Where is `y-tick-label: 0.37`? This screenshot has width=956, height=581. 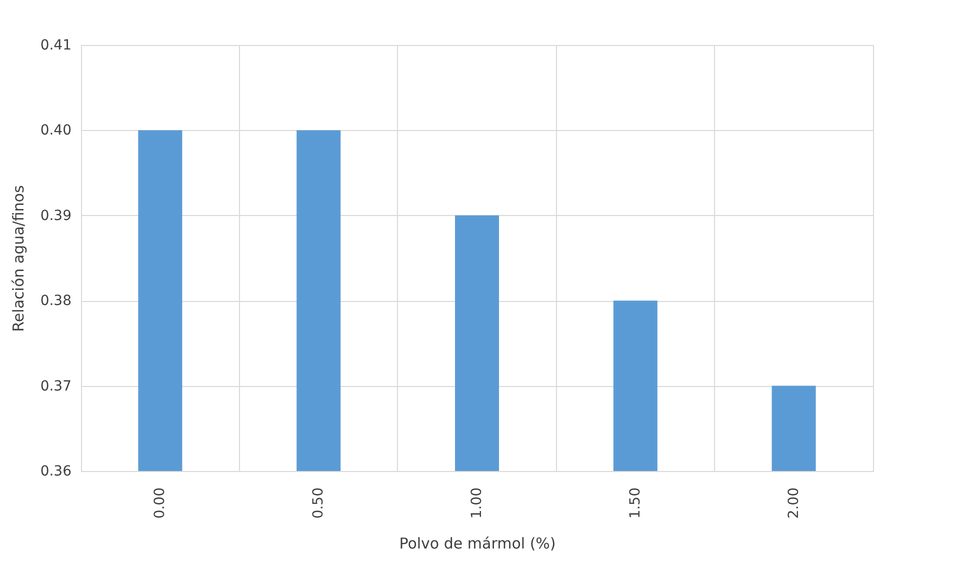 y-tick-label: 0.37 is located at coordinates (56, 386).